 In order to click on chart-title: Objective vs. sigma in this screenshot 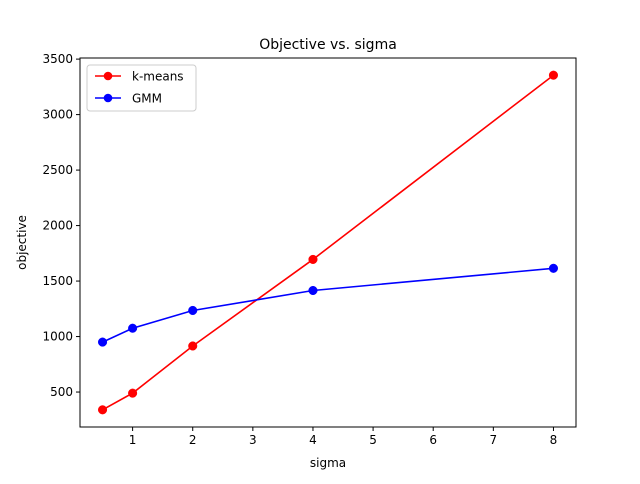, I will do `click(328, 45)`.